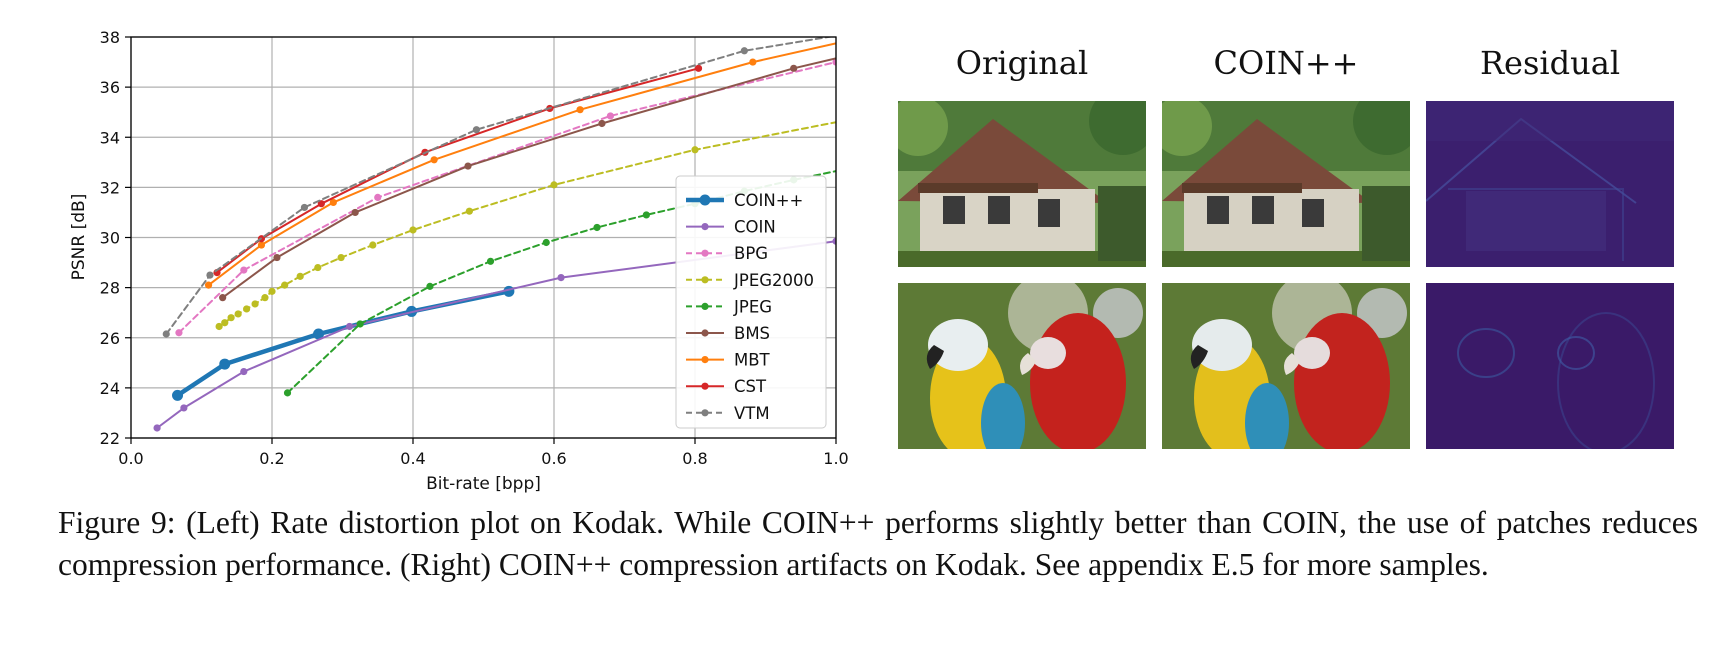 The height and width of the screenshot is (652, 1736). I want to click on y-tick-label: 38, so click(110, 37).